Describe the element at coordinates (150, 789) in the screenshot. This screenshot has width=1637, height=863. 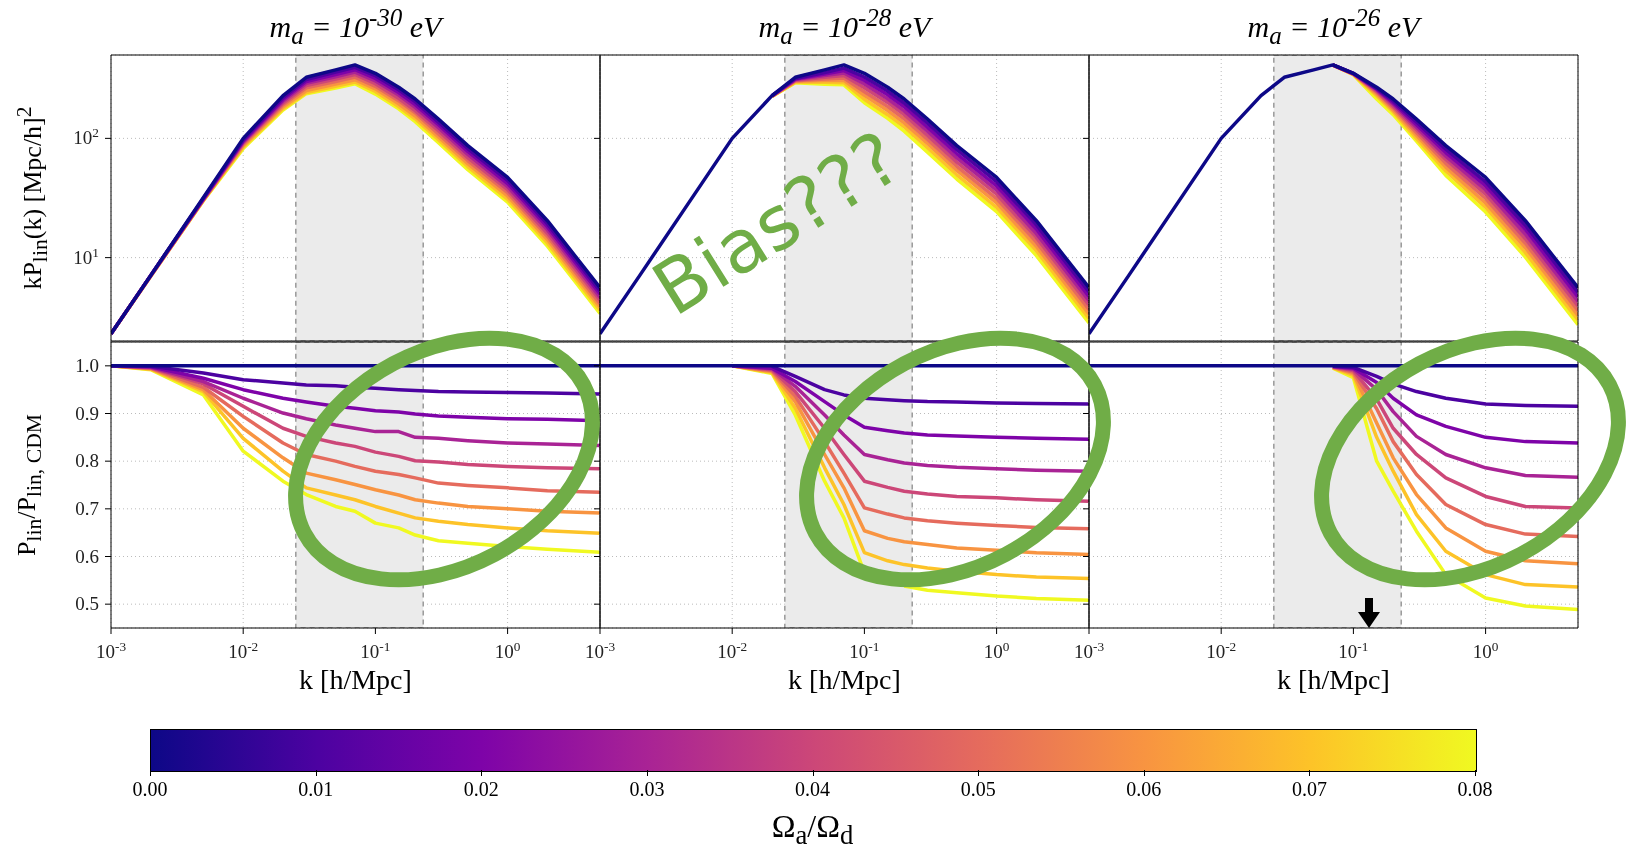
I see `color-bar-label: 0.00` at that location.